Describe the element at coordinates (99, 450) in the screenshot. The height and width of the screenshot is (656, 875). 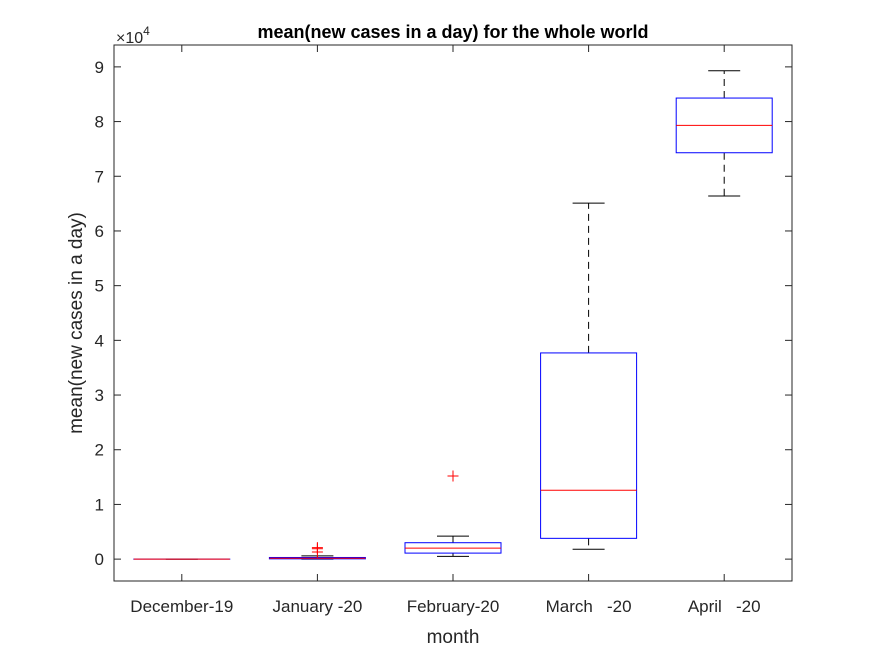
I see `y-tick-label: 2` at that location.